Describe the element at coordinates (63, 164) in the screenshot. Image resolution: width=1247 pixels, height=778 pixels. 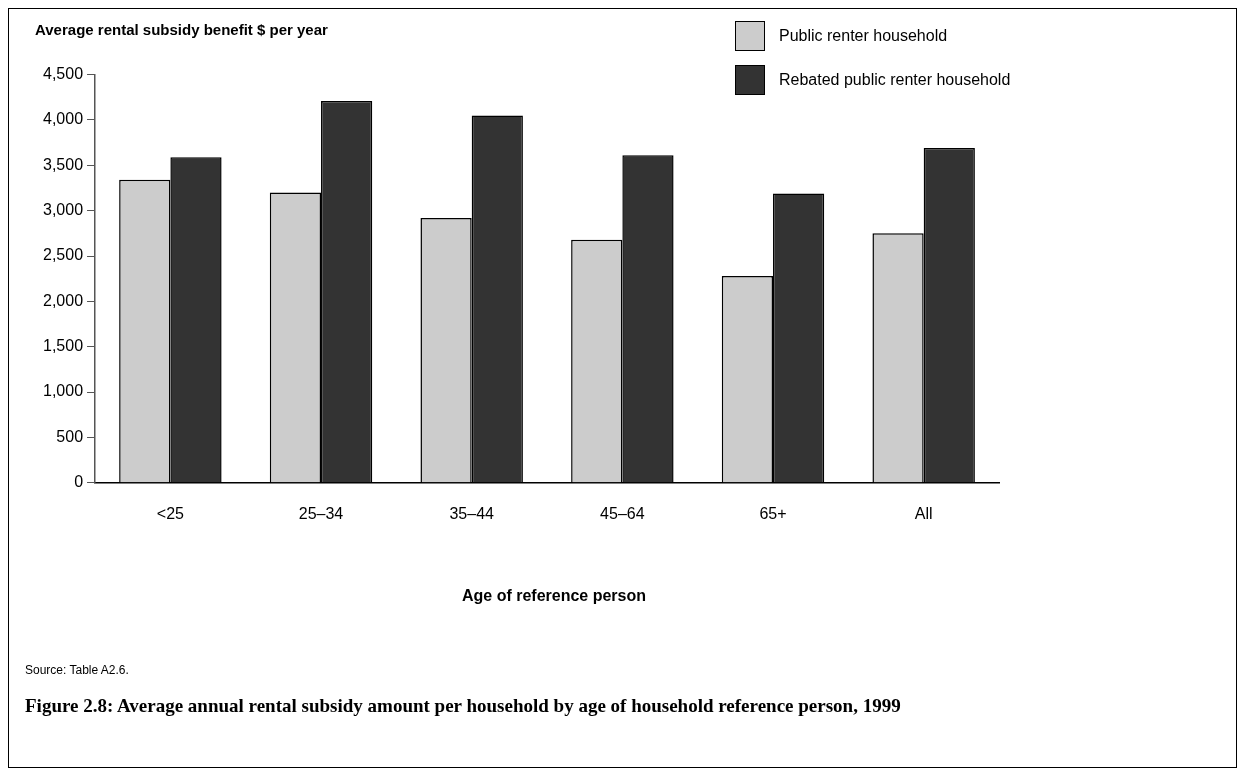
I see `y-tick-label: 3,500` at that location.